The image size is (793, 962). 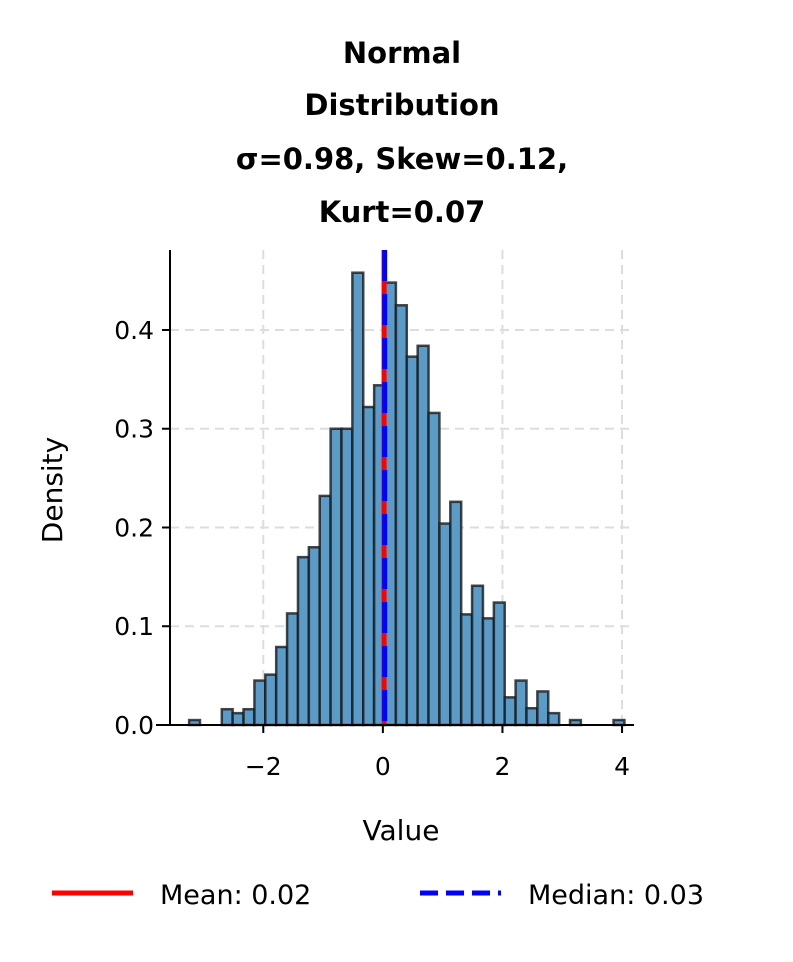 What do you see at coordinates (235, 895) in the screenshot?
I see `legend-mean-label: Mean: 0.02` at bounding box center [235, 895].